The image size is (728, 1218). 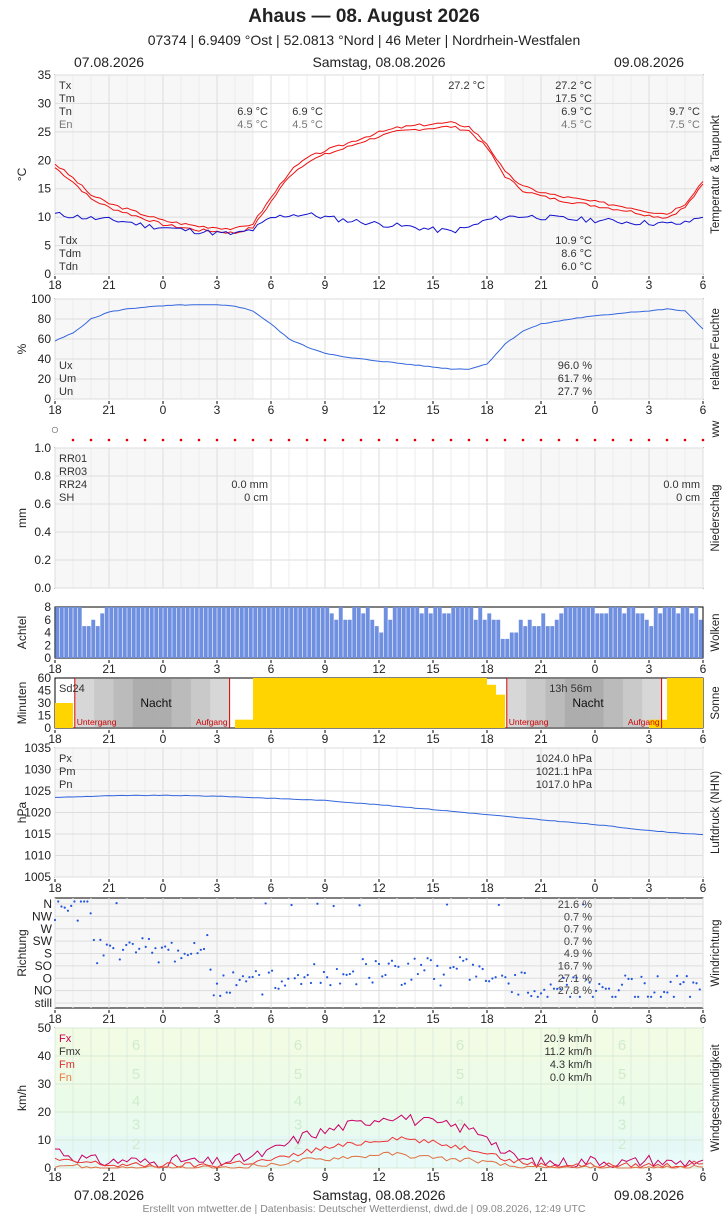 I want to click on clouds-xtick: 3, so click(x=217, y=669).